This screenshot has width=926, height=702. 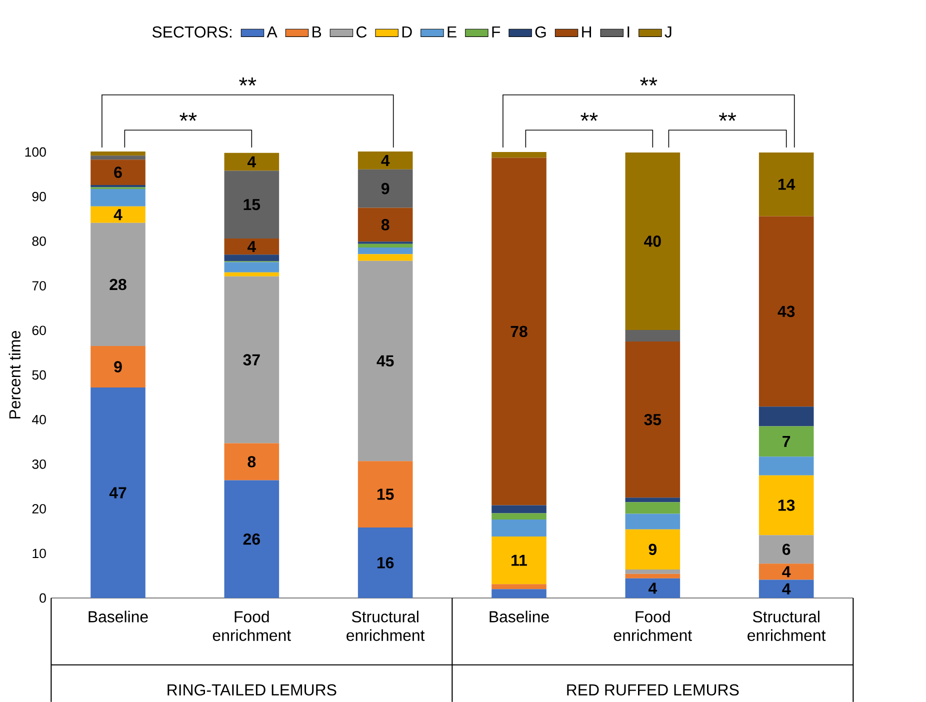 What do you see at coordinates (39, 375) in the screenshot?
I see `y-tick-label: 50` at bounding box center [39, 375].